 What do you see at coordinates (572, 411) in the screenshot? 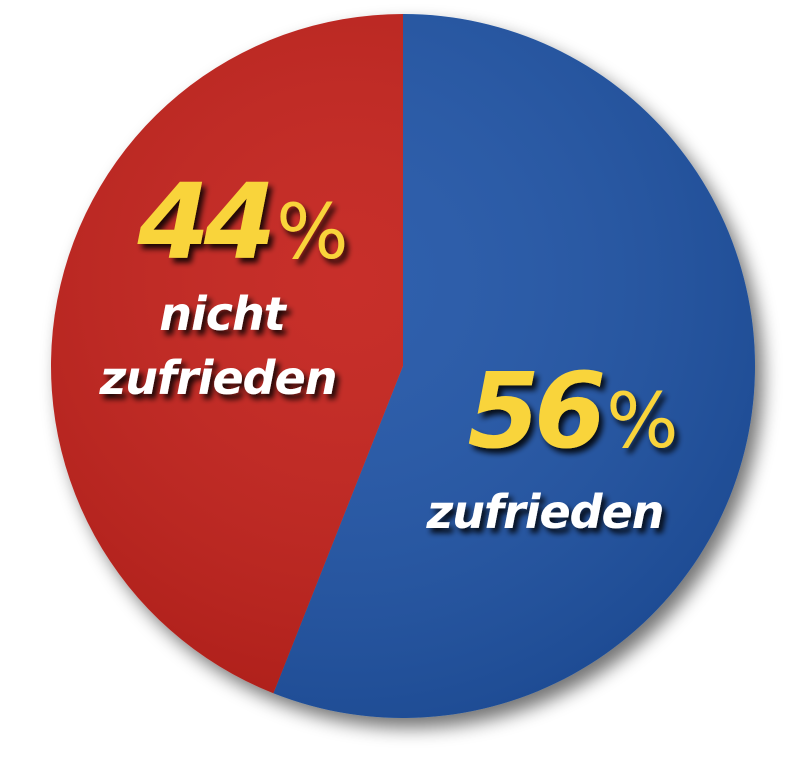
I see `data-label-satisfied-value: 56%` at bounding box center [572, 411].